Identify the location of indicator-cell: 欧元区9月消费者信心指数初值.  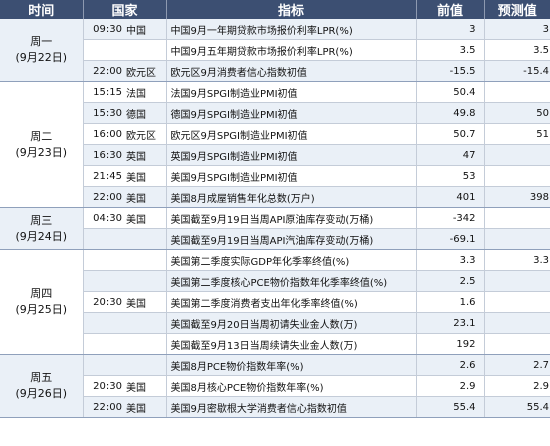
(291, 71).